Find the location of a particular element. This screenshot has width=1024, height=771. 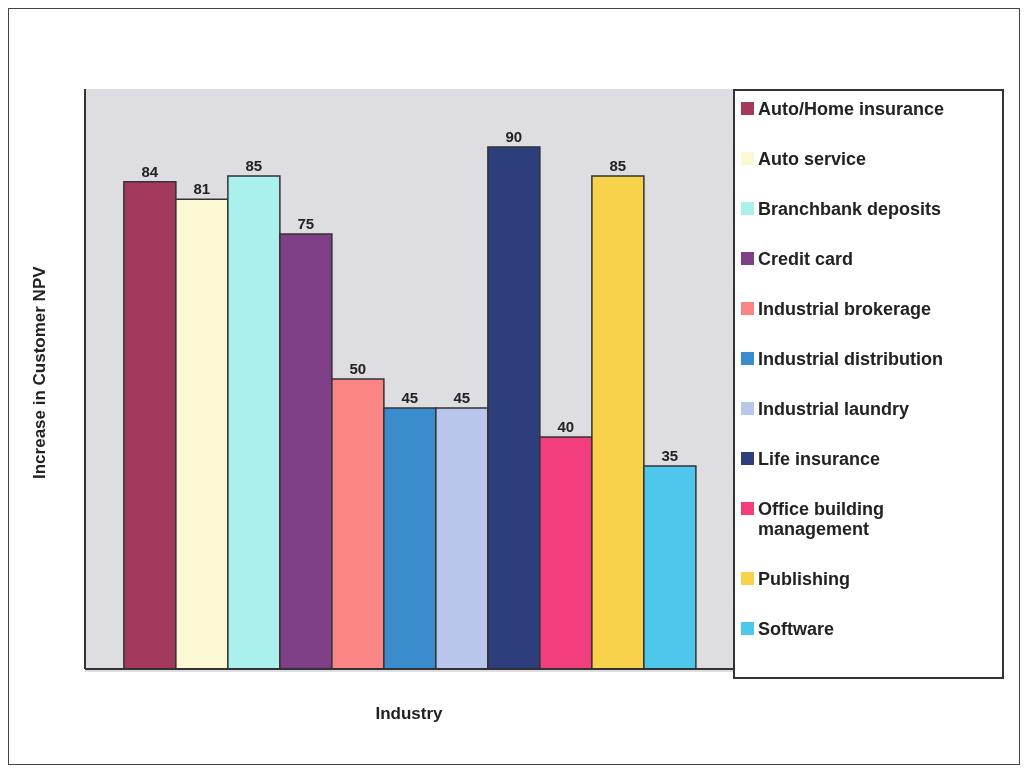

legend-label: Publishing is located at coordinates (804, 579).